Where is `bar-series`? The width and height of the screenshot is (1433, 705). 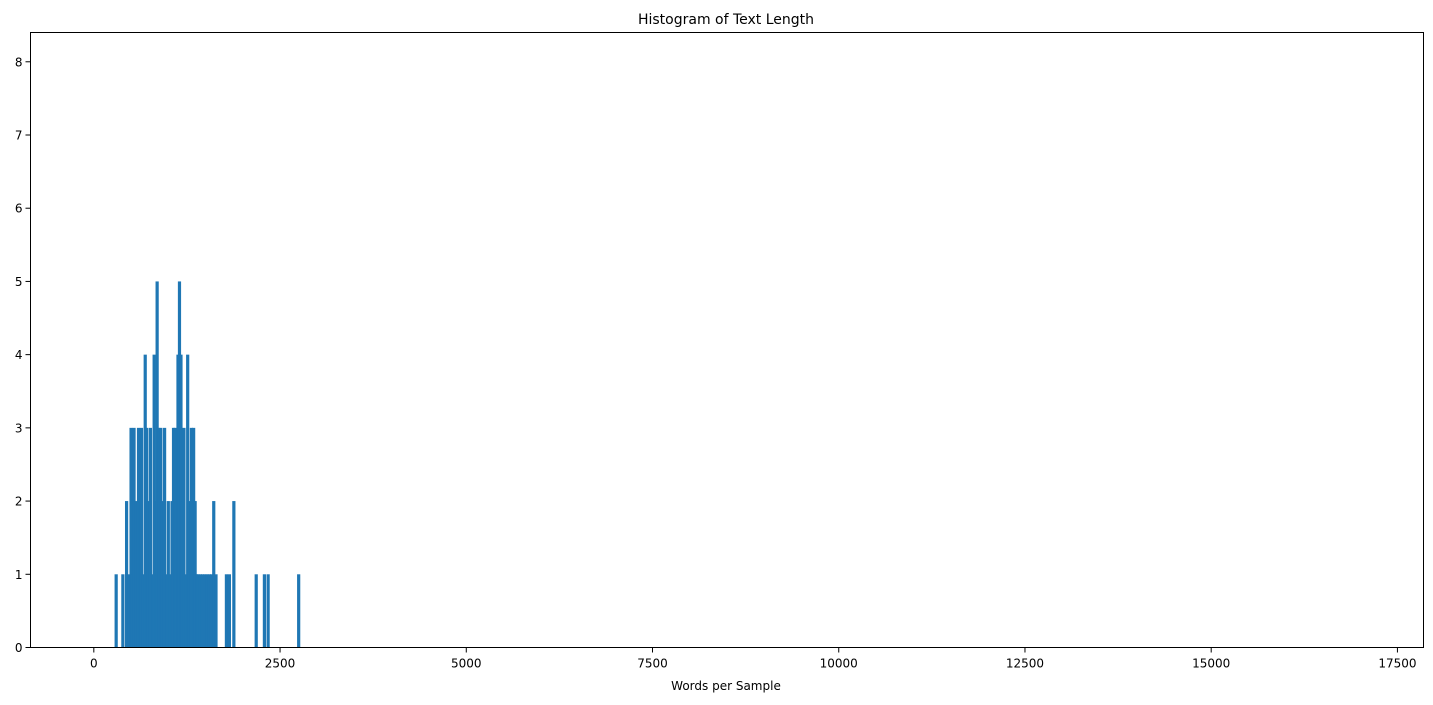
bar-series is located at coordinates (207, 464).